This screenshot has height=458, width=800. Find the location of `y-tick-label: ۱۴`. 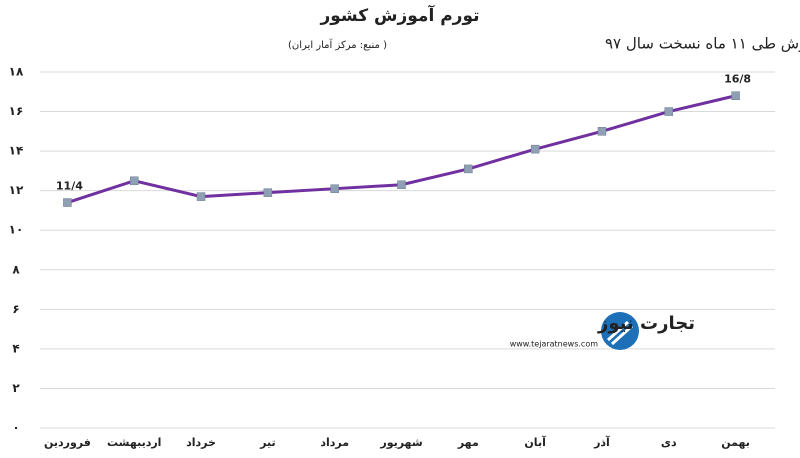

y-tick-label: ۱۴ is located at coordinates (16, 151).